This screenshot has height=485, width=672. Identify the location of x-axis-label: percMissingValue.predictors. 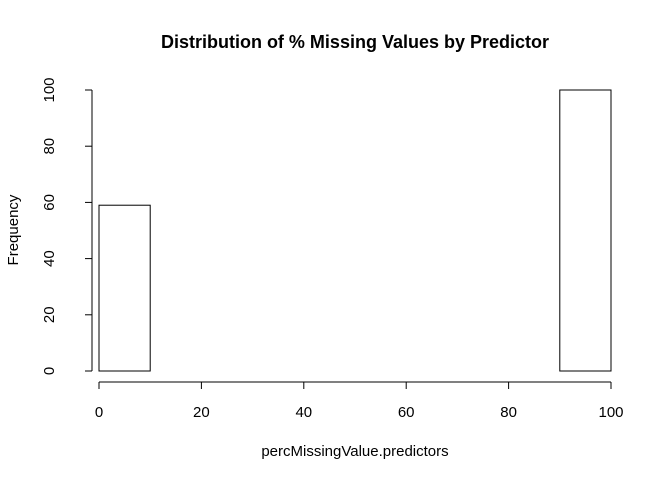
(354, 451).